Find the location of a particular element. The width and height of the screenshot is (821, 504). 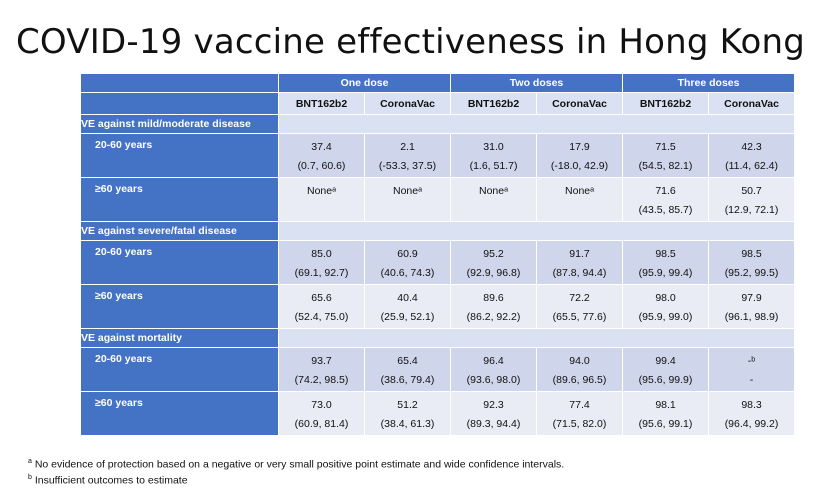

ve-cell: 65.6 (52.4, 75.0) is located at coordinates (321, 306).